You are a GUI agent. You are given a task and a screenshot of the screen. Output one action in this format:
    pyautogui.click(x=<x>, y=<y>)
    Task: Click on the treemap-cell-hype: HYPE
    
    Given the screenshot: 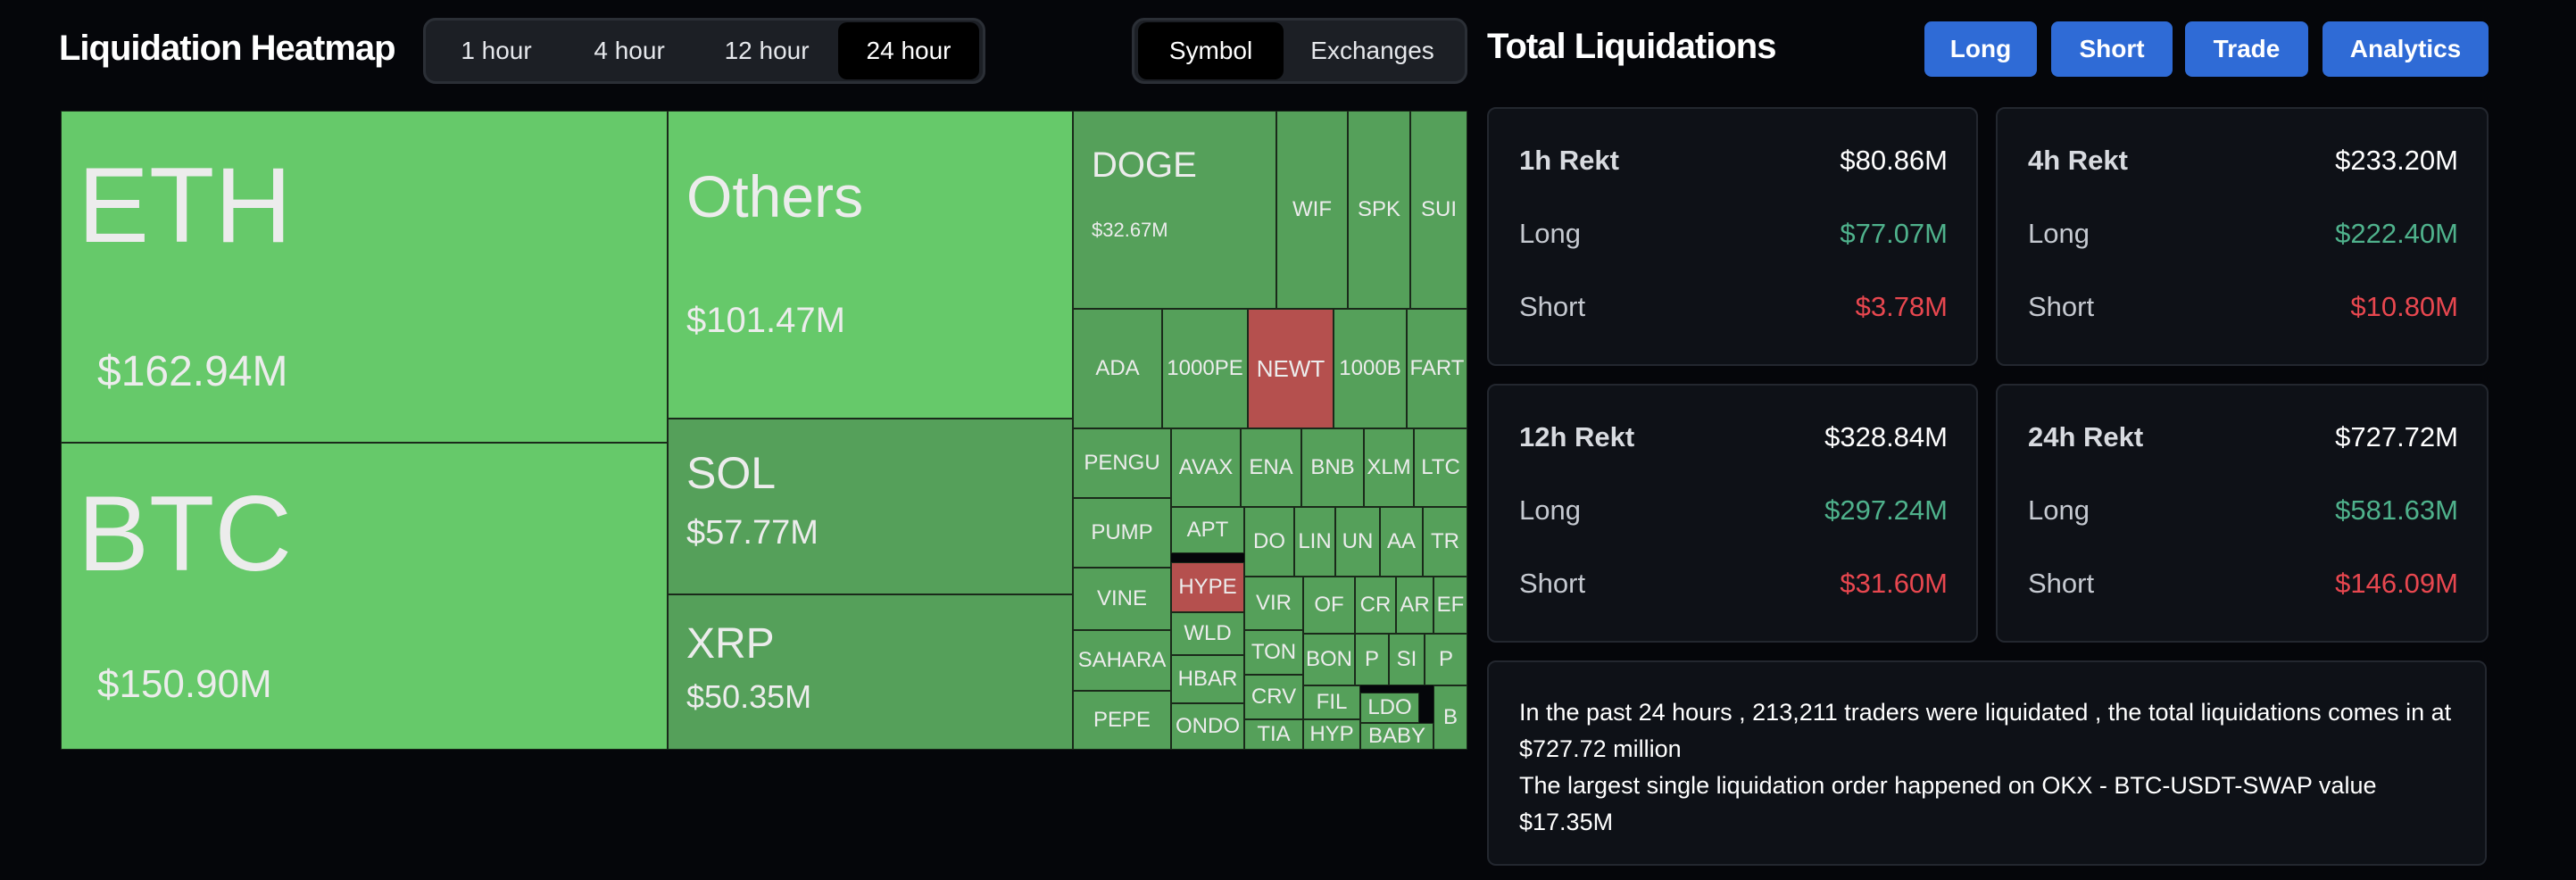 What is the action you would take?
    pyautogui.click(x=1207, y=587)
    